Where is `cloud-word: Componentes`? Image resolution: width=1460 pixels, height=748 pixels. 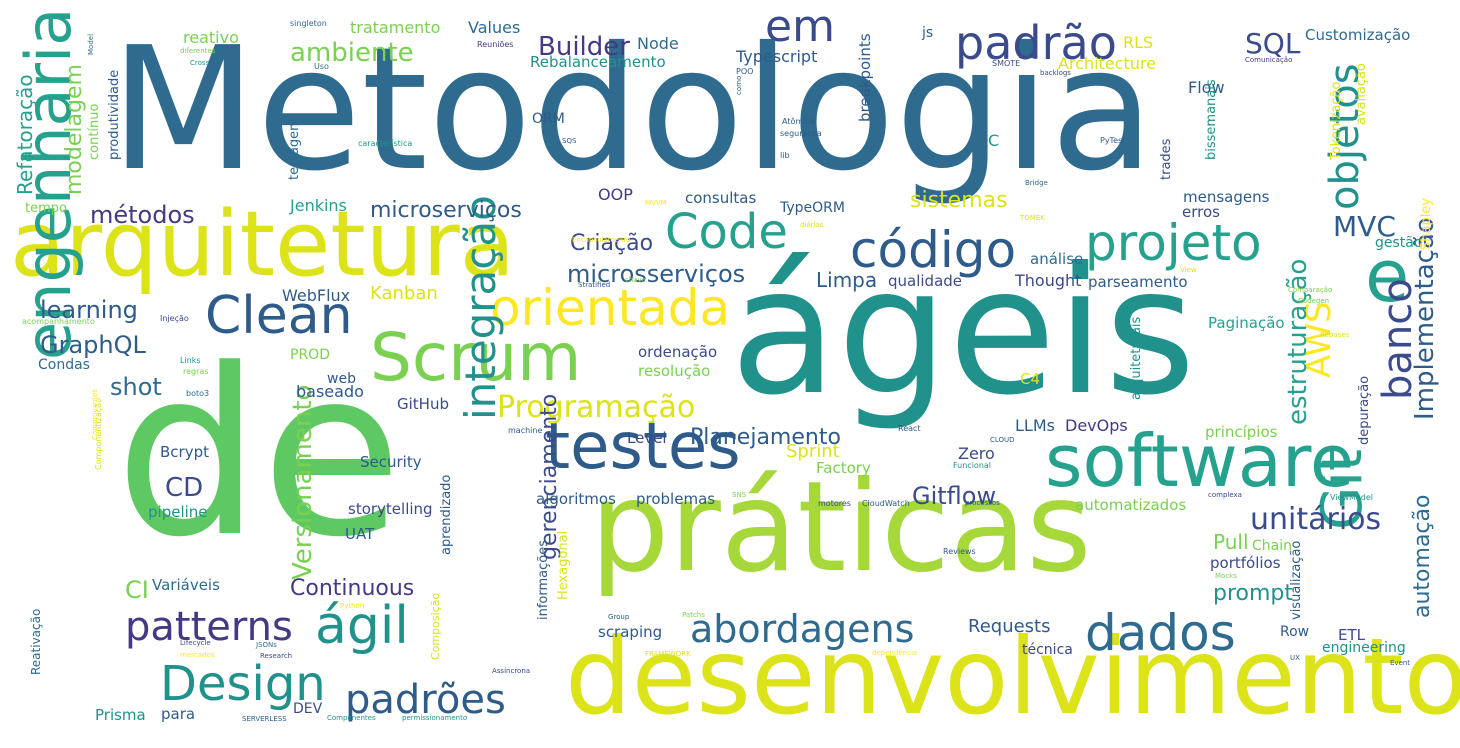
cloud-word: Componentes is located at coordinates (351, 718).